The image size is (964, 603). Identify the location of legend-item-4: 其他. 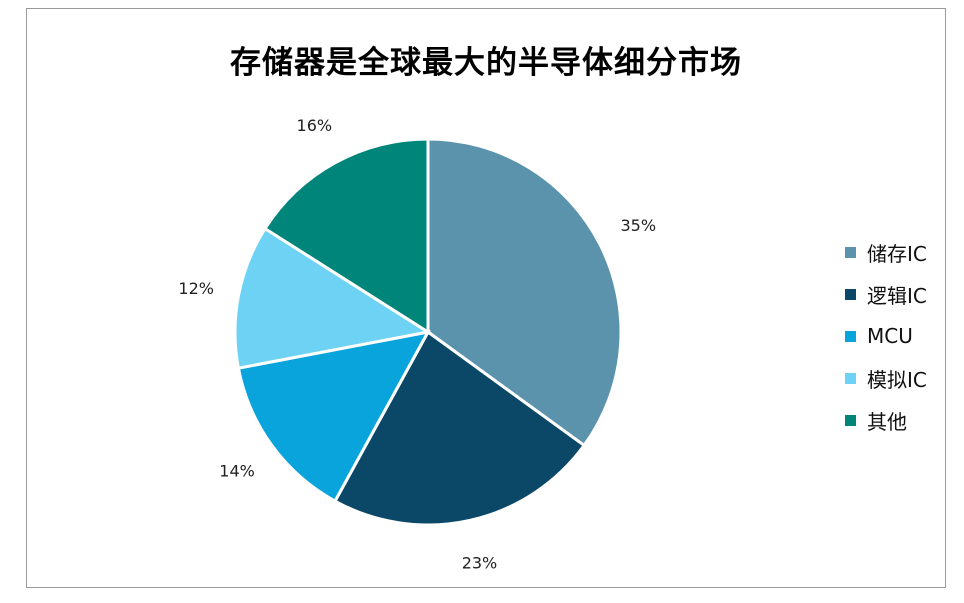
(886, 420).